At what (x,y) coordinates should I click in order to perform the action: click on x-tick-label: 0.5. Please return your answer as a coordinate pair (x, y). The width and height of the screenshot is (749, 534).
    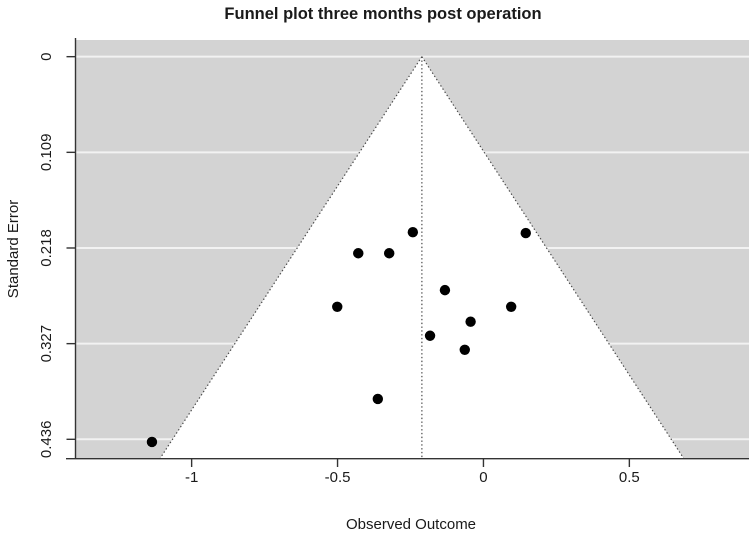
    Looking at the image, I should click on (629, 477).